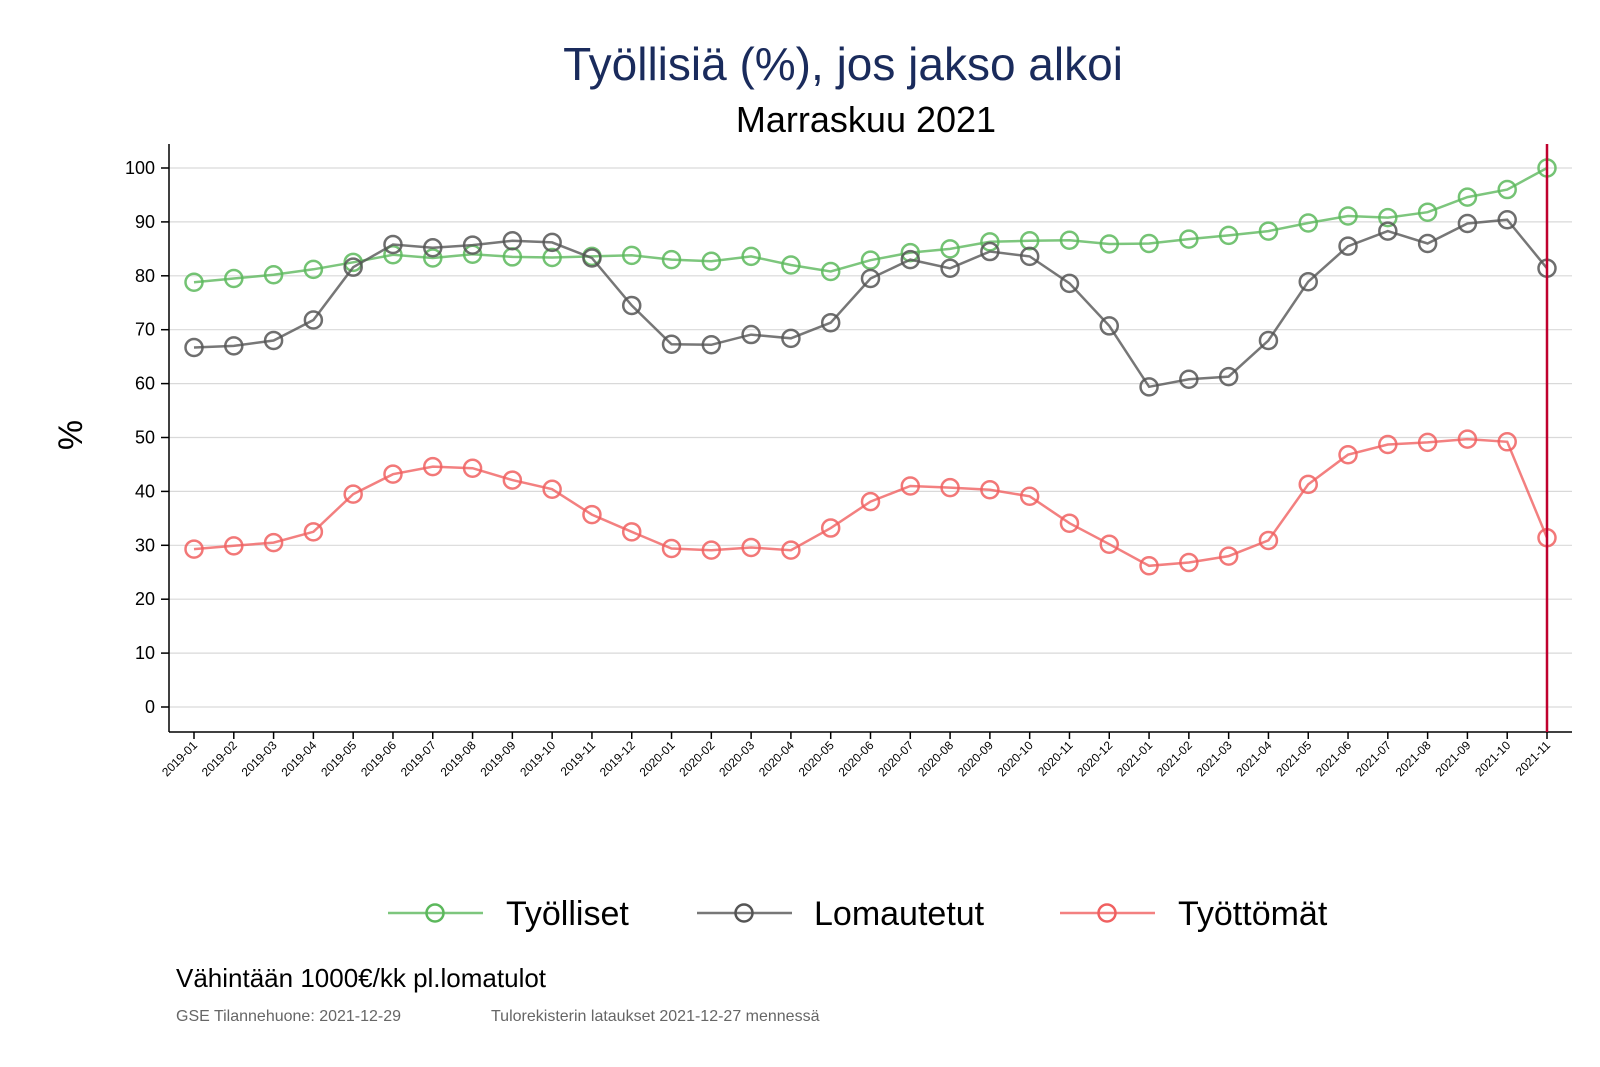 Image resolution: width=1600 pixels, height=1067 pixels. Describe the element at coordinates (71, 435) in the screenshot. I see `y-axis-label: %` at that location.